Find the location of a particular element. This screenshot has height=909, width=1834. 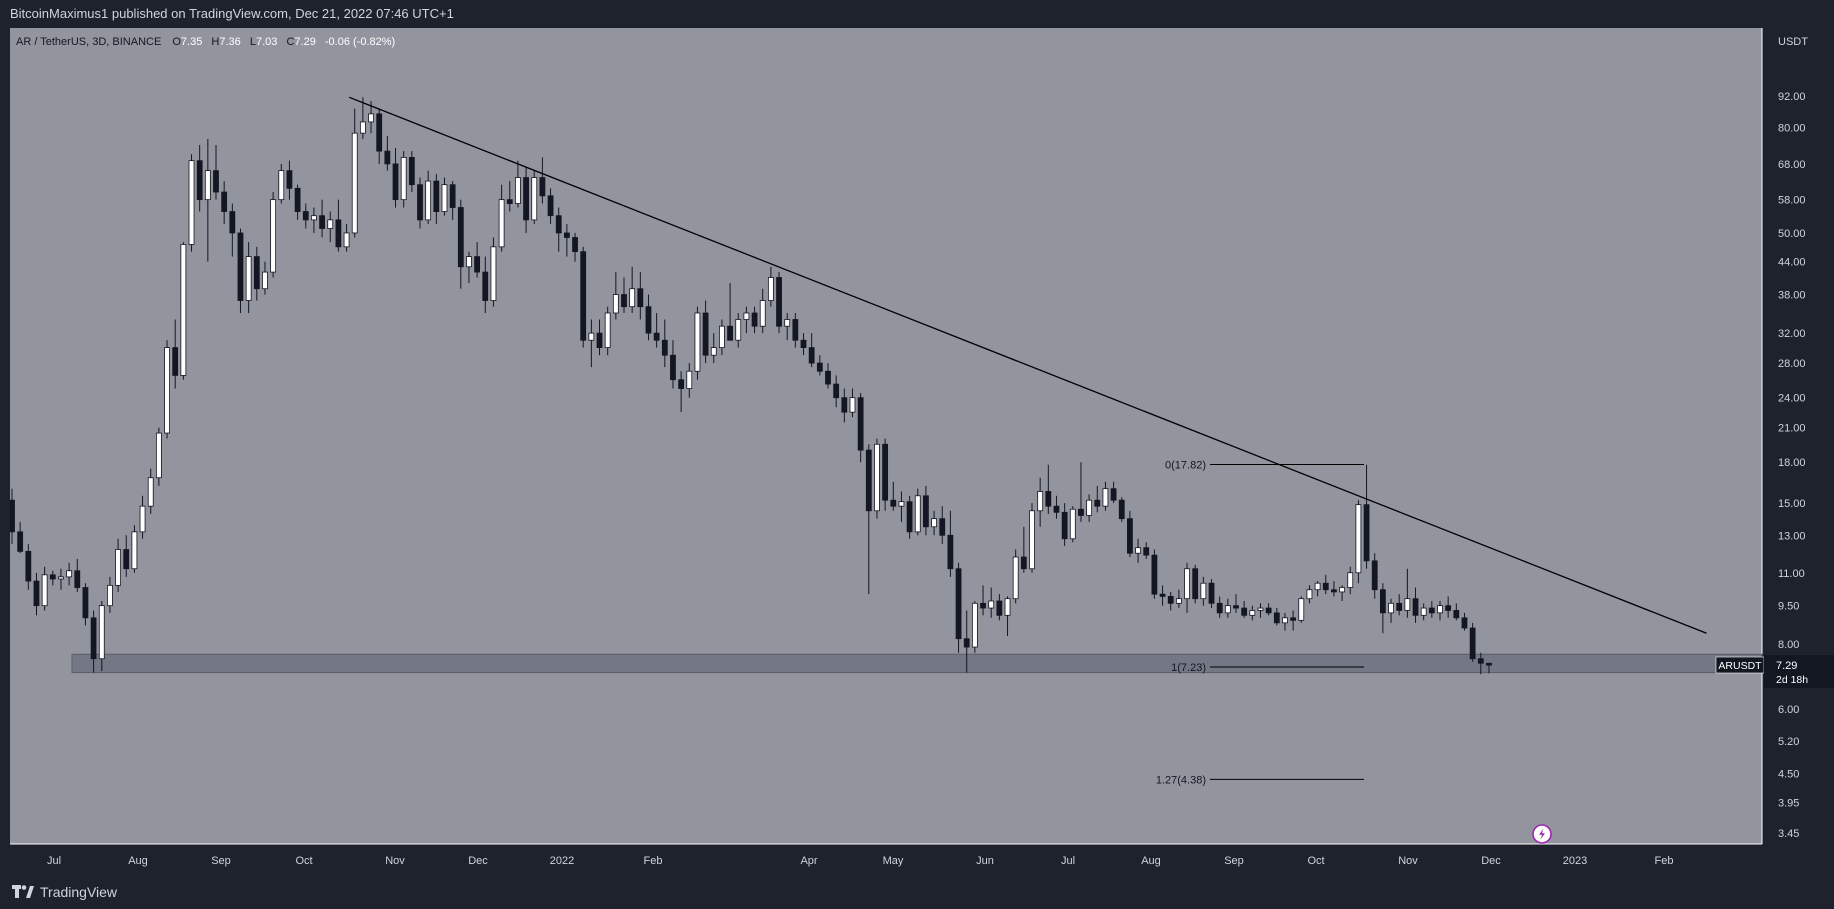

symbol-badge-text: ARUSDT is located at coordinates (1740, 666).